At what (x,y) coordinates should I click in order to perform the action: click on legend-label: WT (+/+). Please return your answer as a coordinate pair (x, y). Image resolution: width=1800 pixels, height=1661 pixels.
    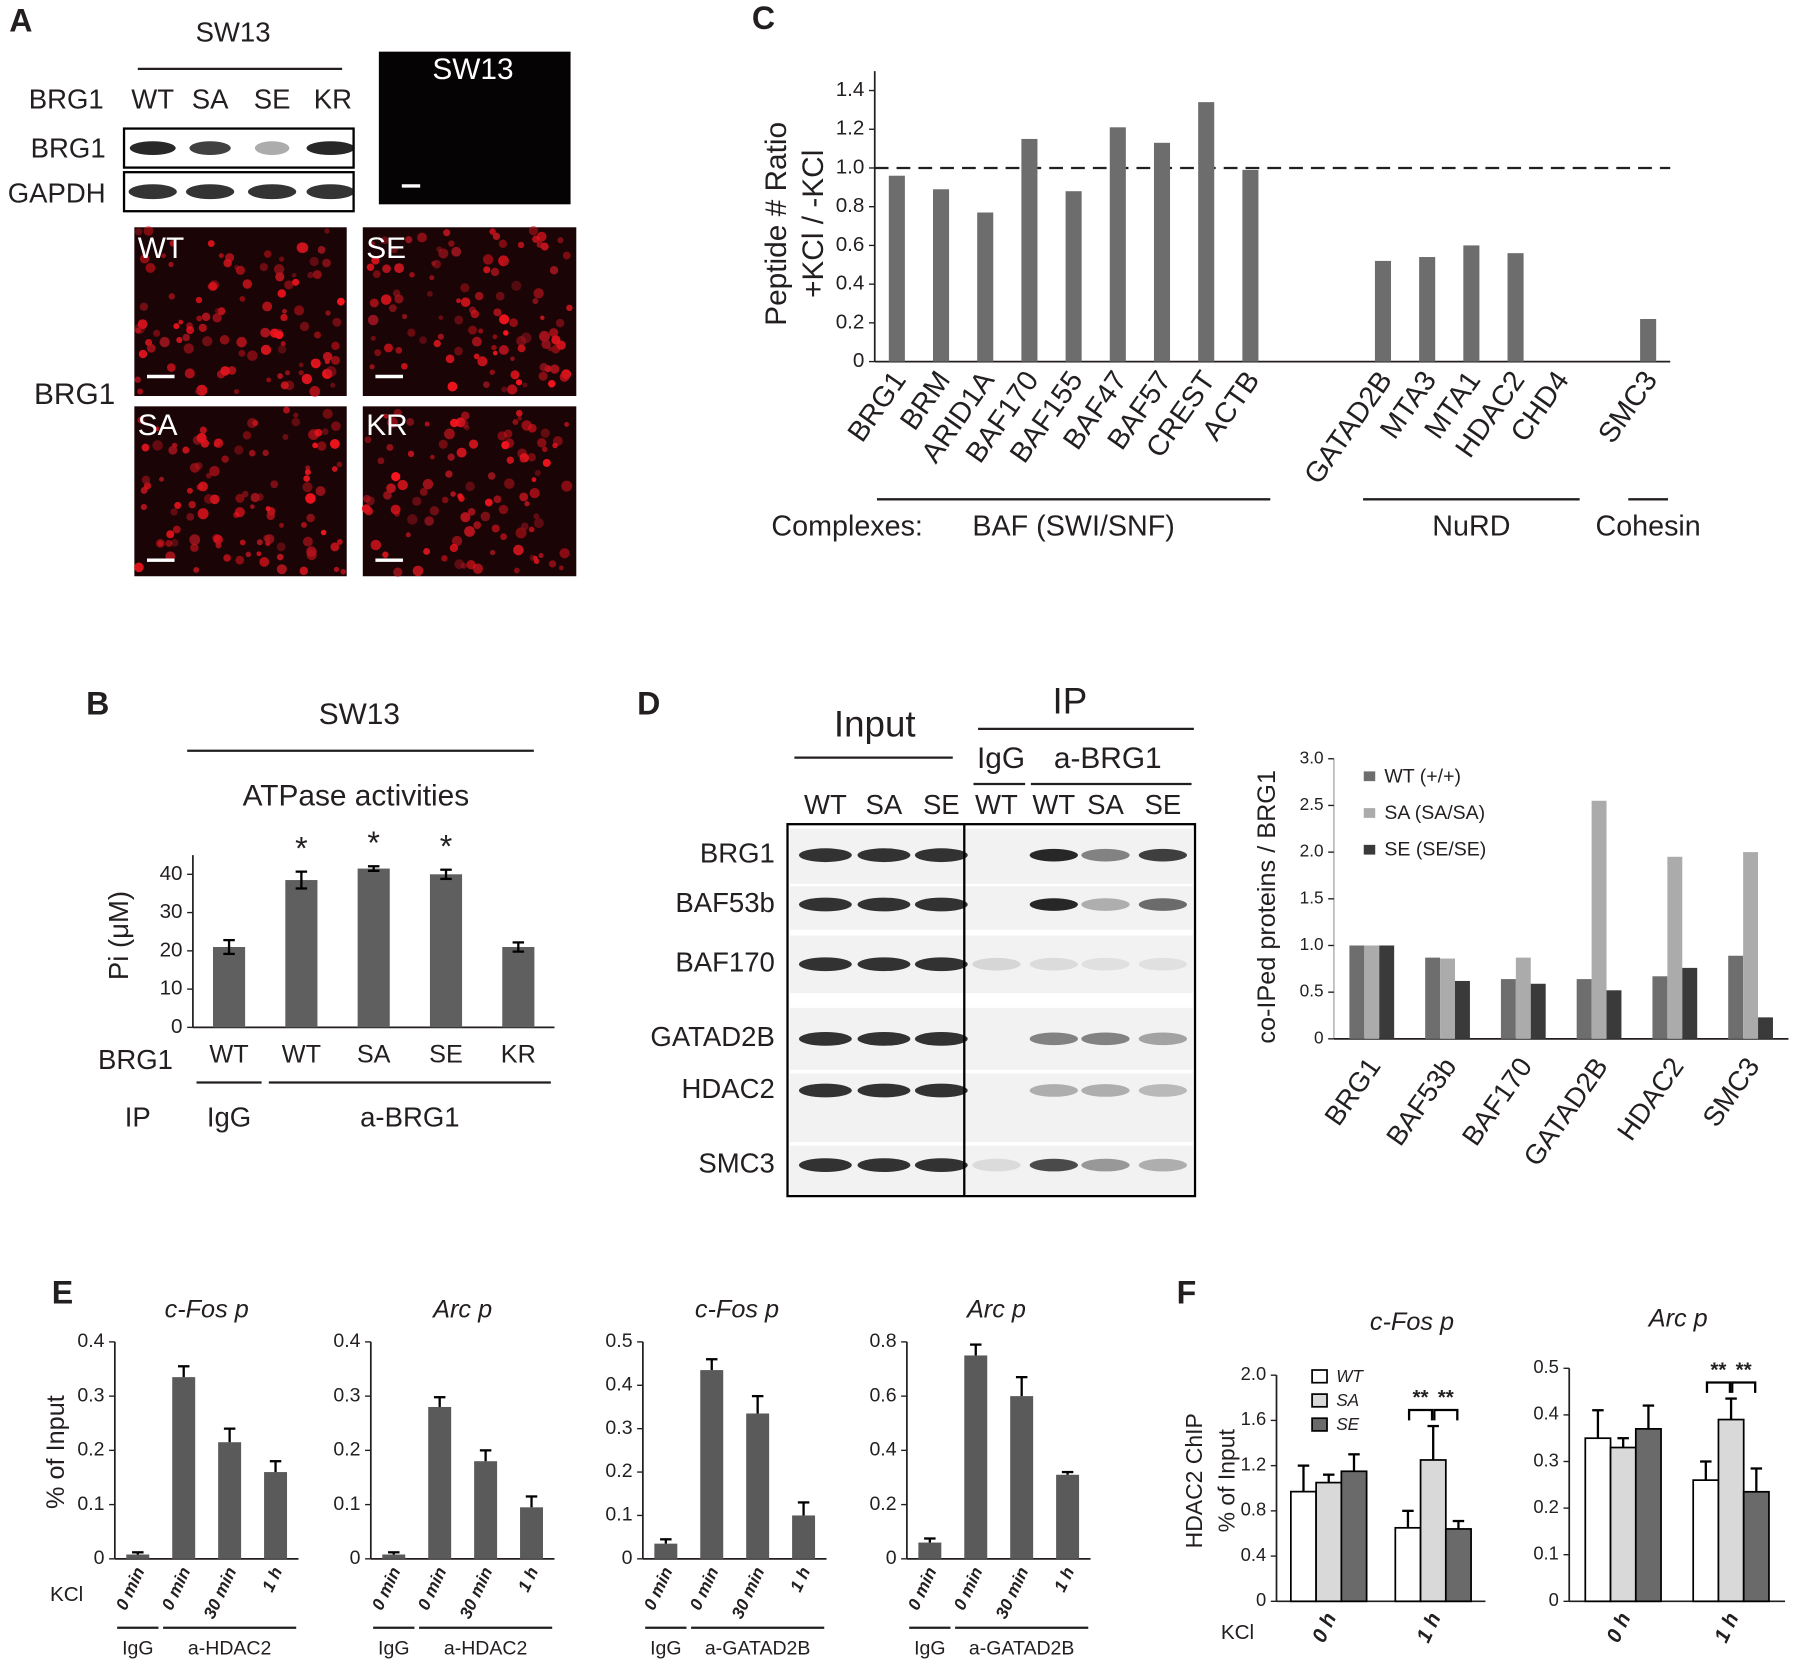
    Looking at the image, I should click on (1422, 776).